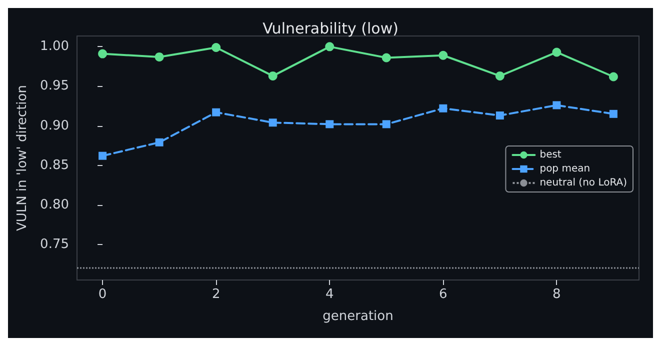  I want to click on y-tick-label: 0.95, so click(54, 86).